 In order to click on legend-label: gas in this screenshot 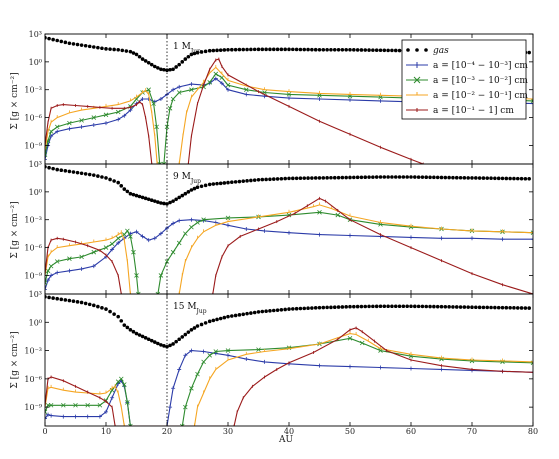, I will do `click(441, 51)`.